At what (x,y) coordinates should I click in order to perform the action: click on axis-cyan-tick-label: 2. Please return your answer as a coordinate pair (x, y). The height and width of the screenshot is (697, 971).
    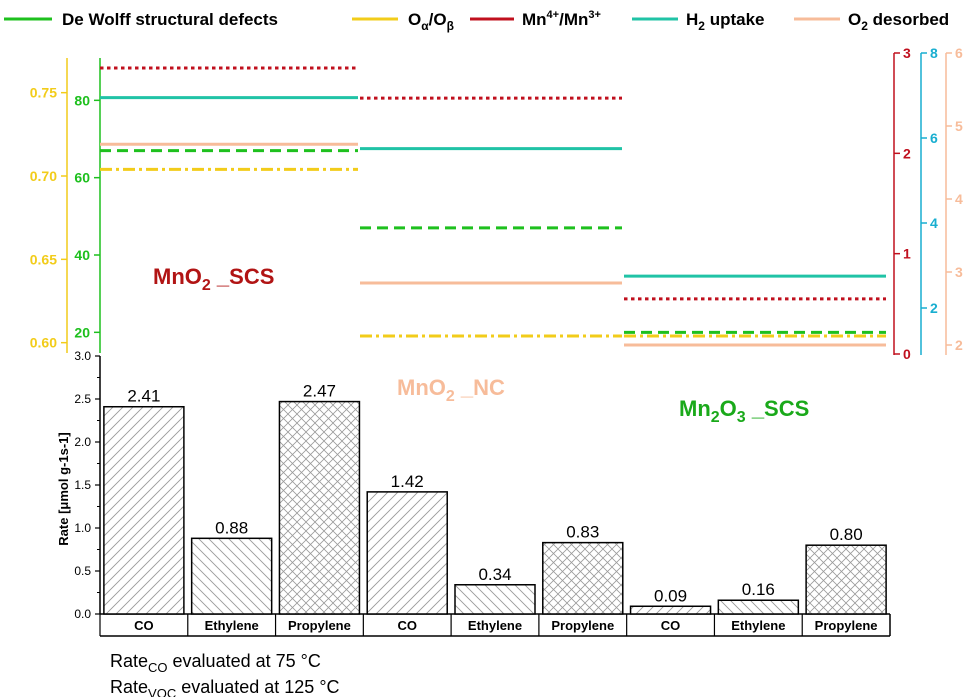
    Looking at the image, I should click on (934, 308).